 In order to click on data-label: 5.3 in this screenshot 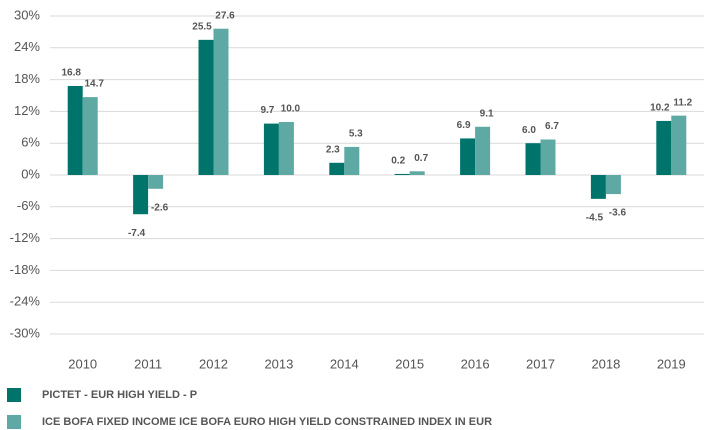, I will do `click(356, 134)`.